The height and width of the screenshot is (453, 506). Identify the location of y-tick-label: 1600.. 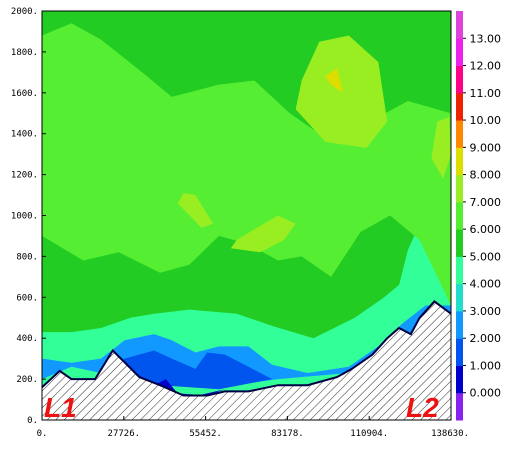
(24, 94).